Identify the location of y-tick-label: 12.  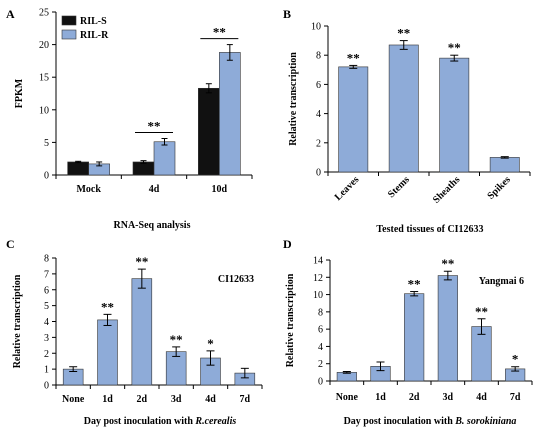
(318, 278).